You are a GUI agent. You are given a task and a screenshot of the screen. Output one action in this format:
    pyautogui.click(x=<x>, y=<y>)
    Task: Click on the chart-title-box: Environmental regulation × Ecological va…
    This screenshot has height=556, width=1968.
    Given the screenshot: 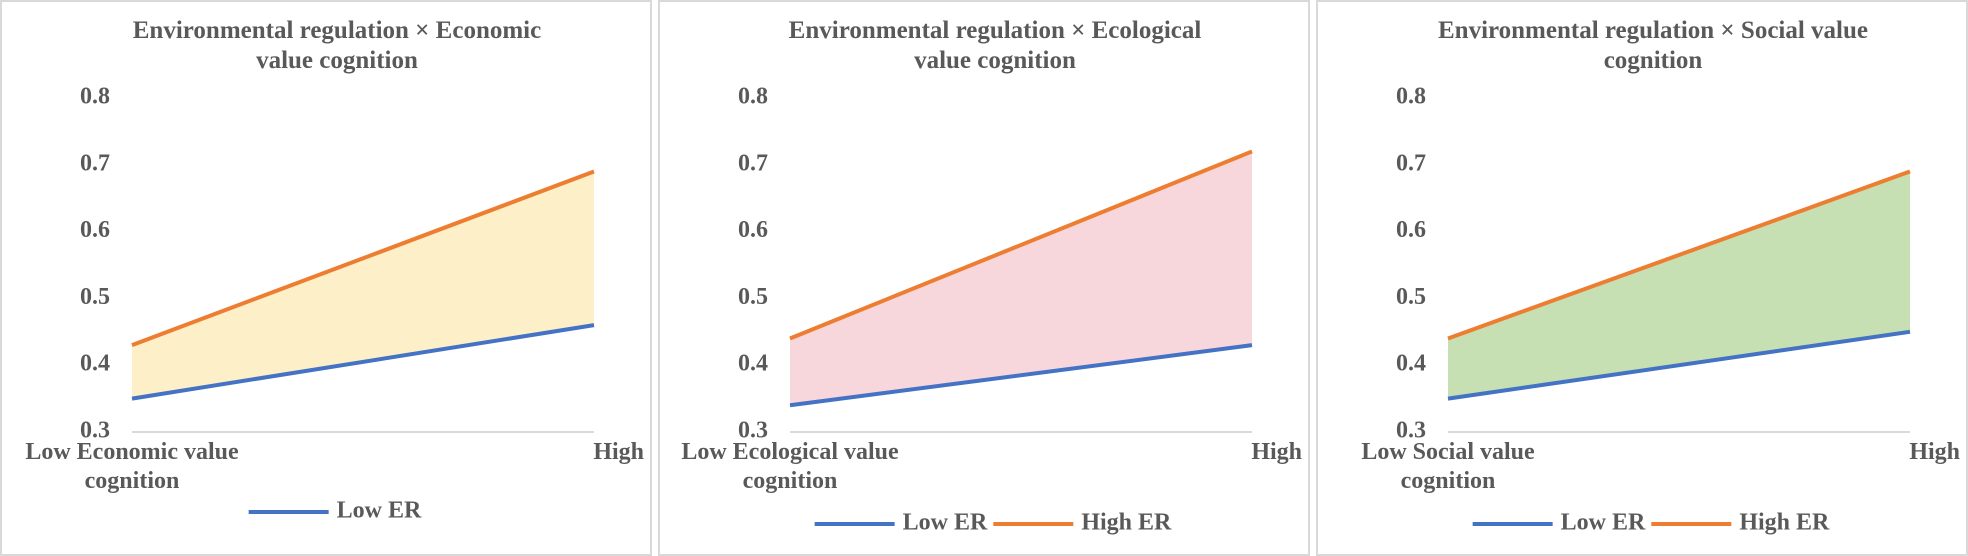 What is the action you would take?
    pyautogui.click(x=995, y=45)
    